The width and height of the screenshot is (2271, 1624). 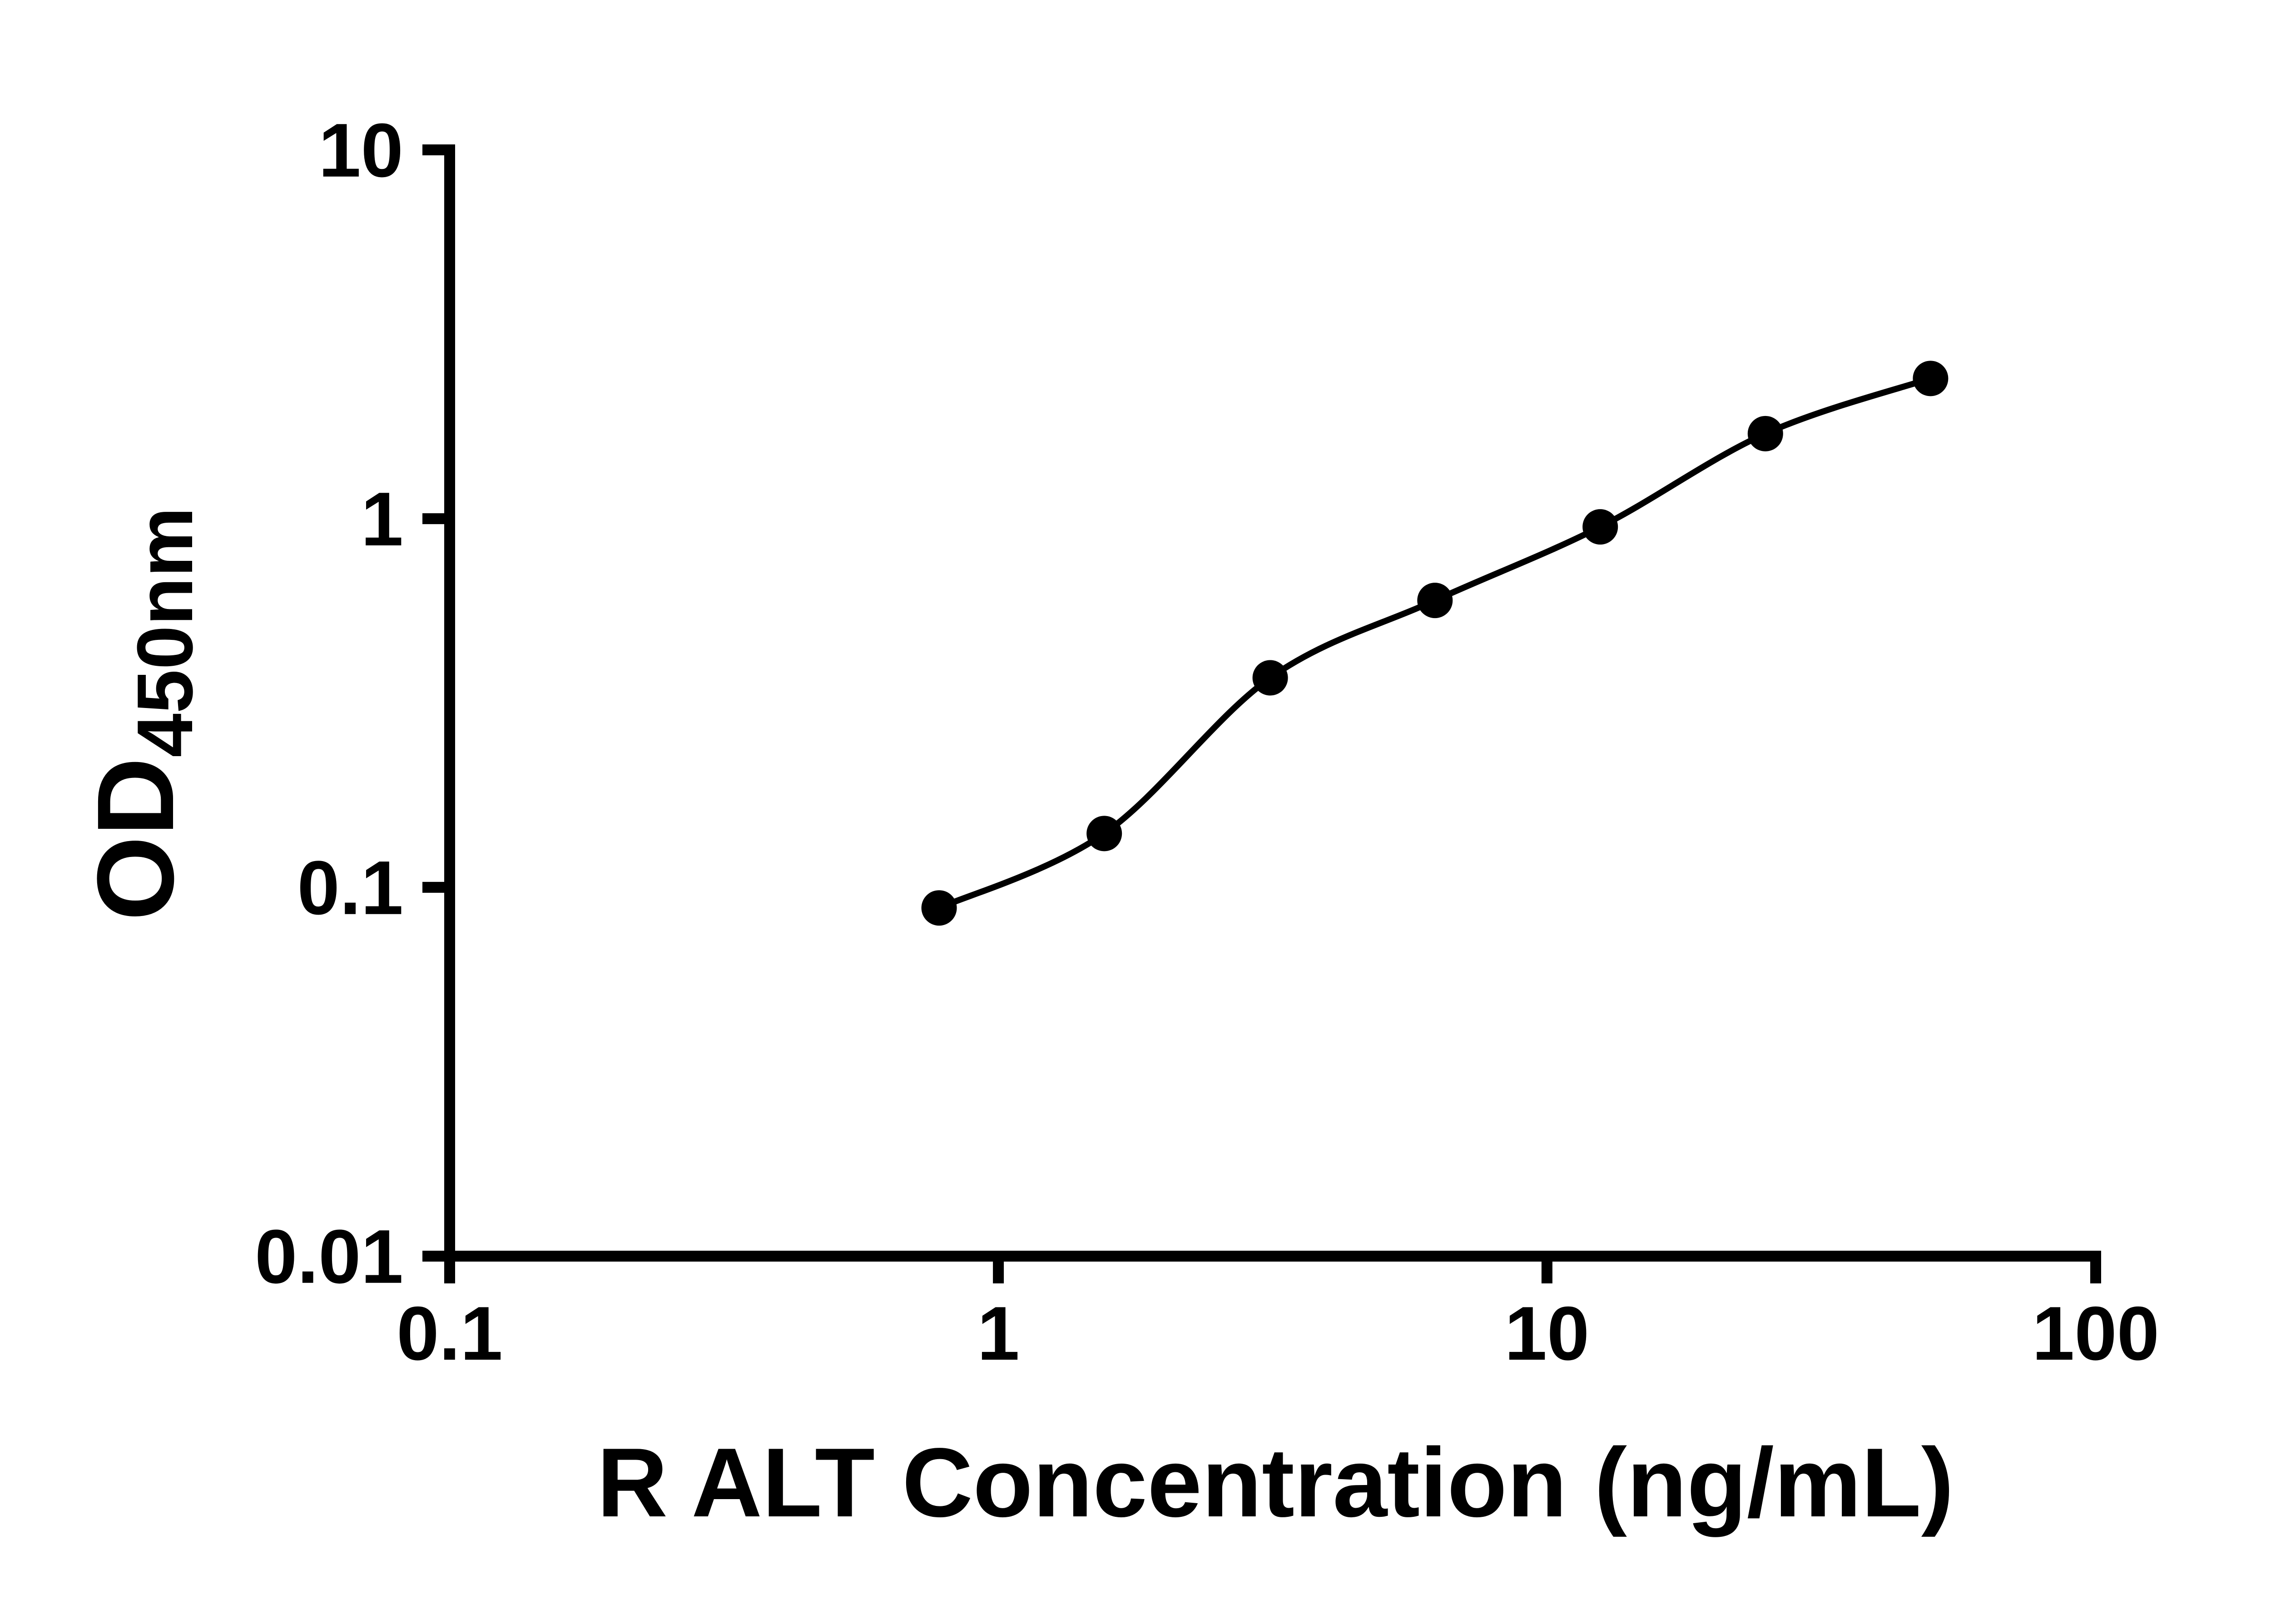 What do you see at coordinates (450, 1333) in the screenshot?
I see `x-tick-label: 0.1` at bounding box center [450, 1333].